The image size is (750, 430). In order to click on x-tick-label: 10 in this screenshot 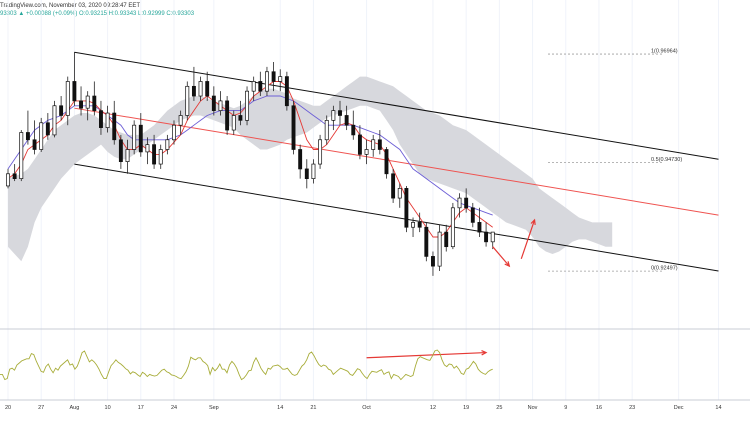, I will do `click(108, 408)`.